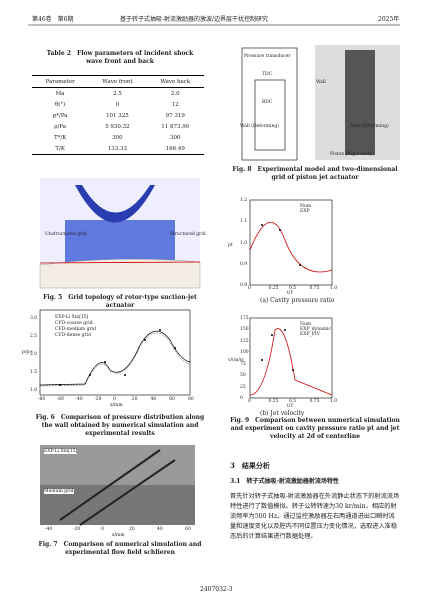 Image resolution: width=427 pixels, height=599 pixels. Describe the element at coordinates (34, 336) in the screenshot. I see `y-tick-label: 2.5` at that location.